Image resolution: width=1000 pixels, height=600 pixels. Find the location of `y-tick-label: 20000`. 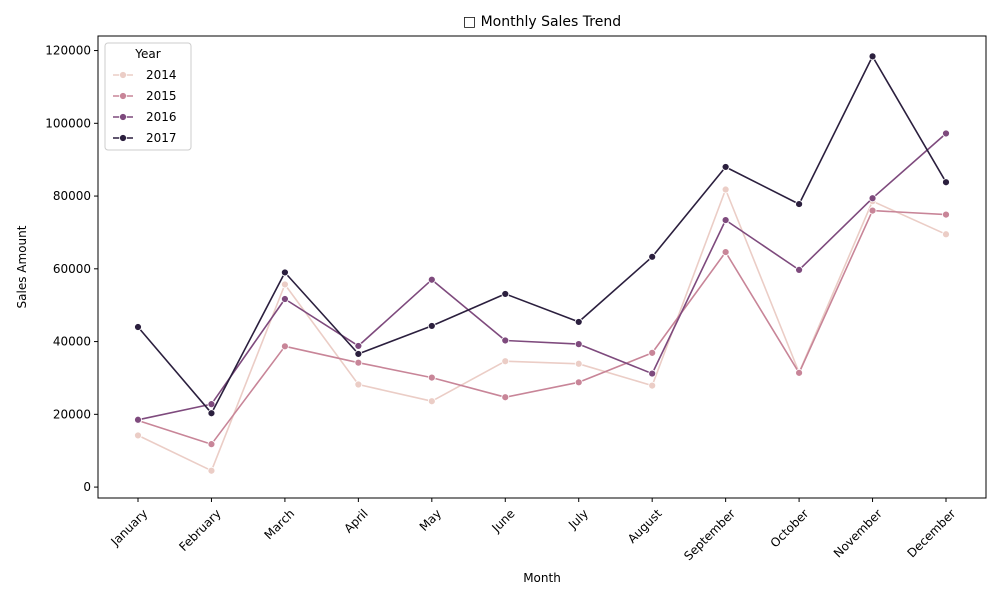

y-tick-label: 20000 is located at coordinates (72, 414).